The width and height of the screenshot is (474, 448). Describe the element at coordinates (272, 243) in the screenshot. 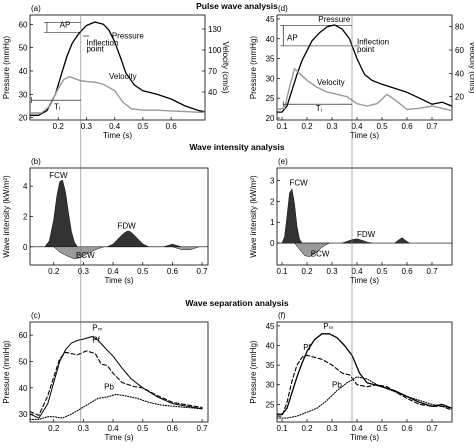

I see `y-tick-label: 0` at that location.